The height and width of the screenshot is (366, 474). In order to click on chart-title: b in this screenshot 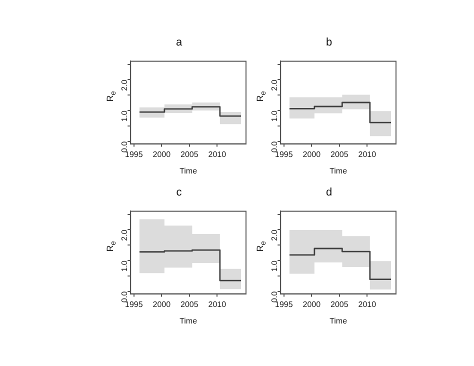, I will do `click(329, 42)`.